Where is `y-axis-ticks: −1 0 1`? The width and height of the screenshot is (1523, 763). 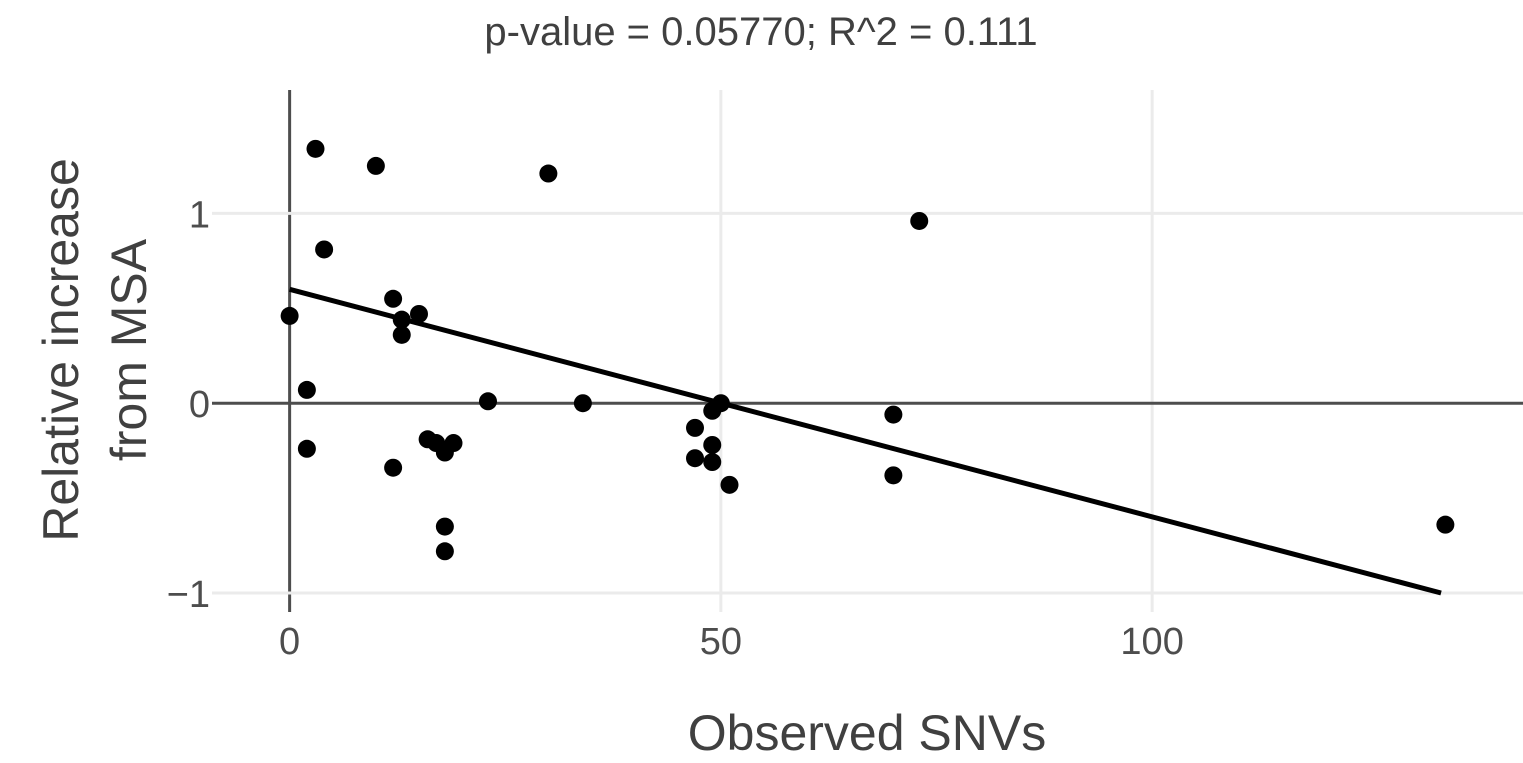
y-axis-ticks: −1 0 1 is located at coordinates (188, 405).